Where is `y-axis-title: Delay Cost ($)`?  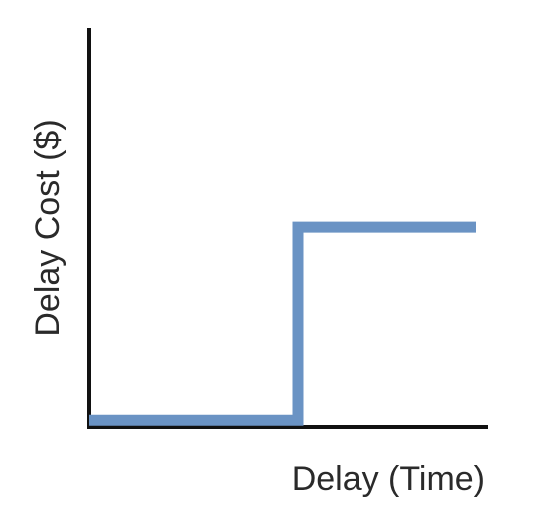
y-axis-title: Delay Cost ($) is located at coordinates (48, 227).